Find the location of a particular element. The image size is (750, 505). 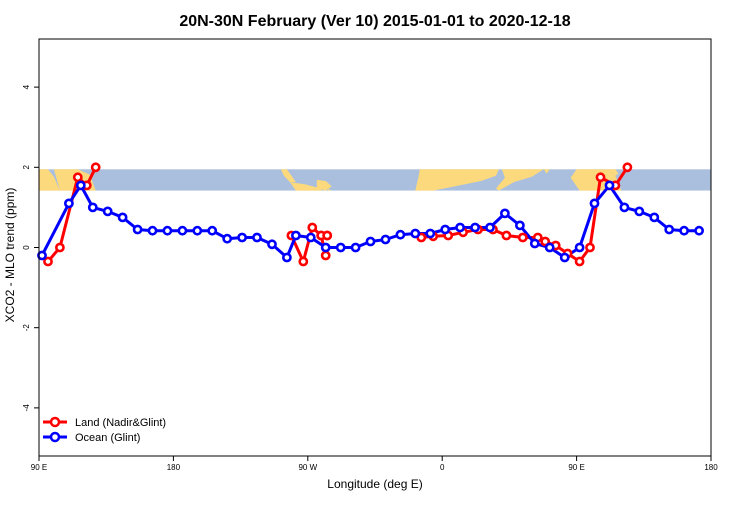

legend: Land (Nadir&Glint) Ocean (Glint) is located at coordinates (104, 430).